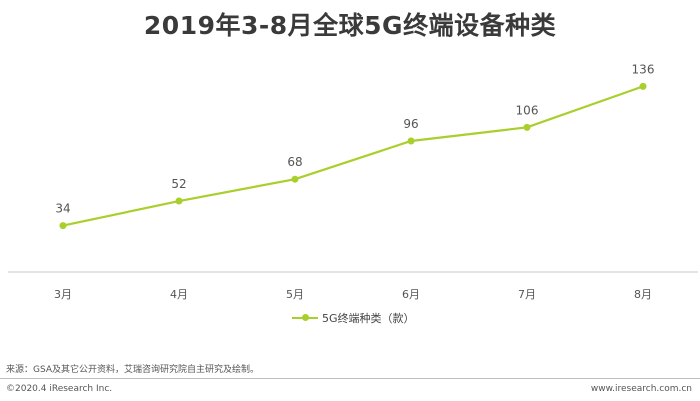  I want to click on website: www.iresearch.com.cn, so click(641, 389).